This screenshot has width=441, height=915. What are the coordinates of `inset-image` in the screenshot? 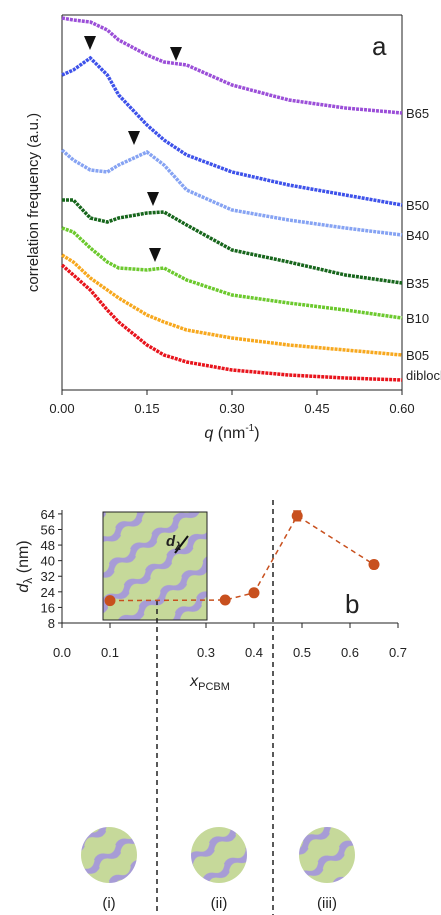 It's located at (155, 566).